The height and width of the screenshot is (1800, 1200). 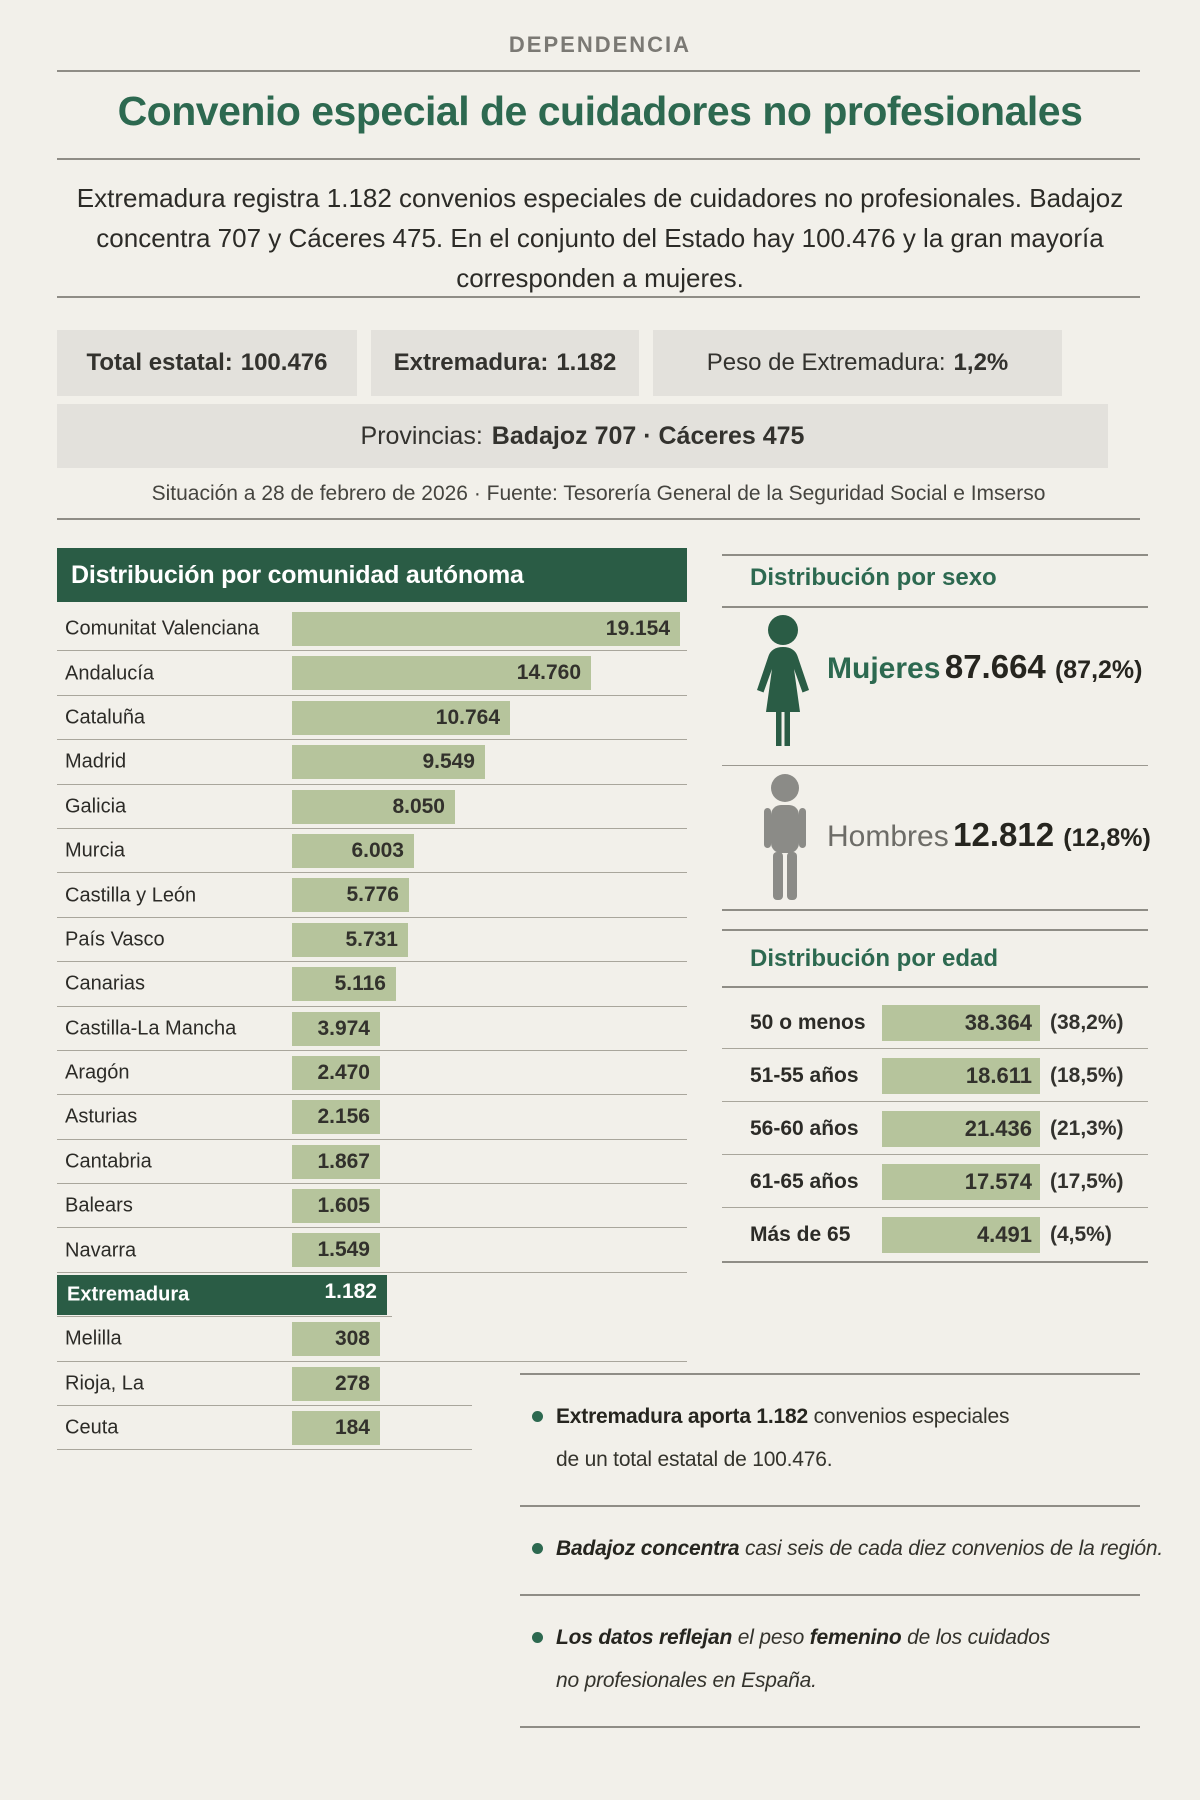 I want to click on kicker: DEPENDENCIA, so click(x=600, y=44).